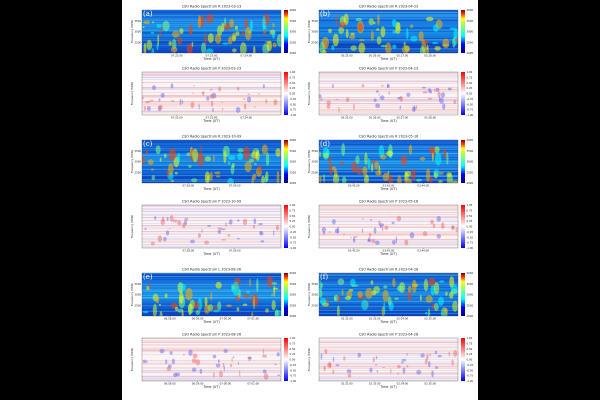 Image resolution: width=600 pixels, height=400 pixels. I want to click on x-tick-label: 03:43:00, so click(389, 251).